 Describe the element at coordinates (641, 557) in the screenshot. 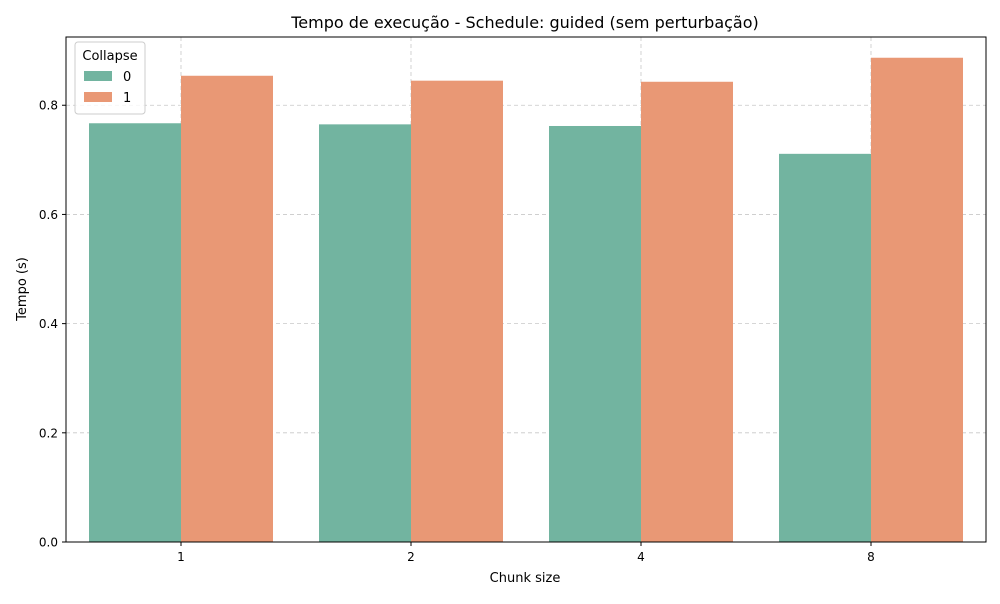

I see `x-tick-label: 4` at that location.